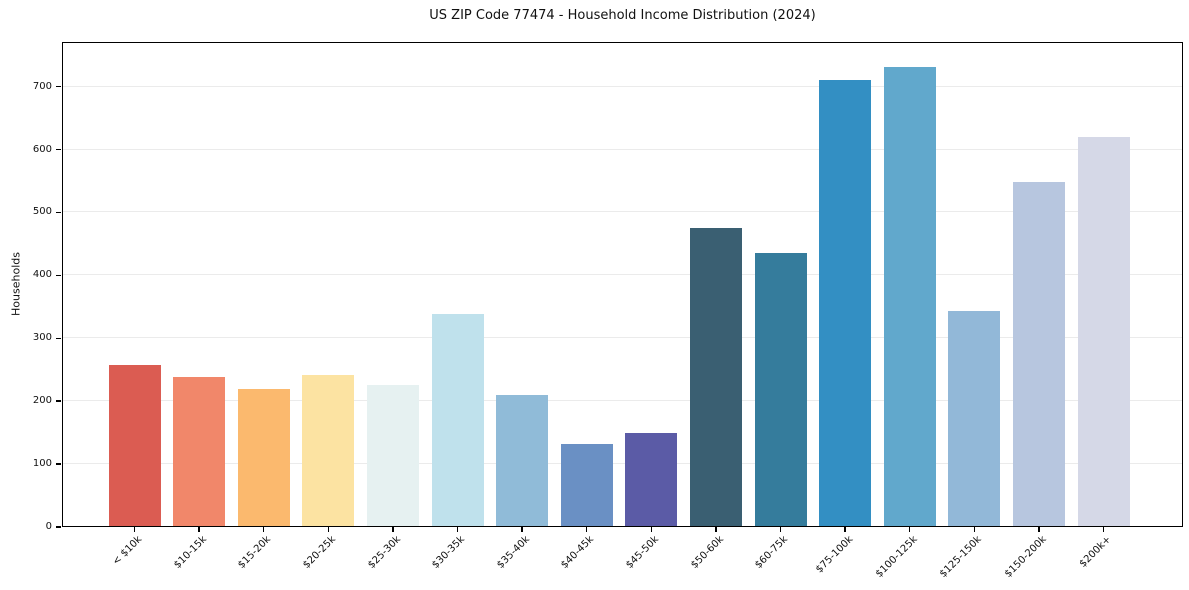 The image size is (1189, 590). I want to click on bar-30-35k, so click(457, 420).